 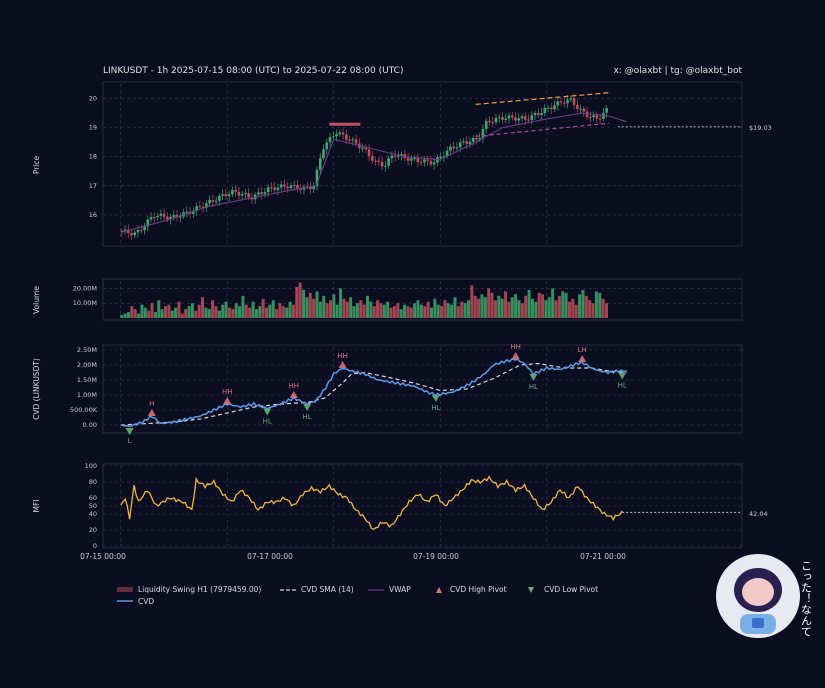 I want to click on mfi-ylabel: MFI, so click(x=36, y=506).